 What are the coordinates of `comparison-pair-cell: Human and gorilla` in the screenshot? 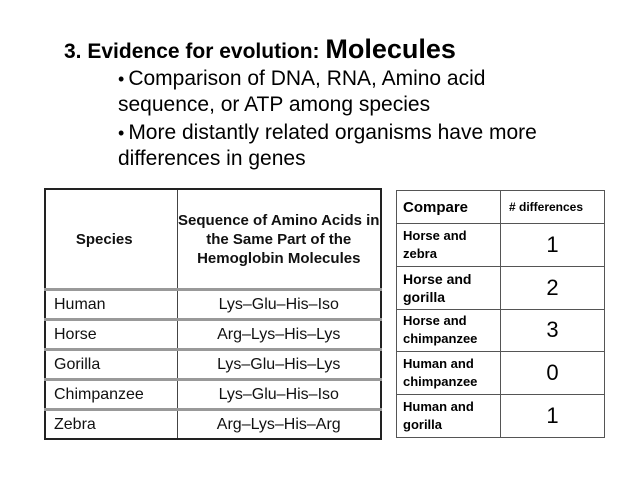 It's located at (448, 416).